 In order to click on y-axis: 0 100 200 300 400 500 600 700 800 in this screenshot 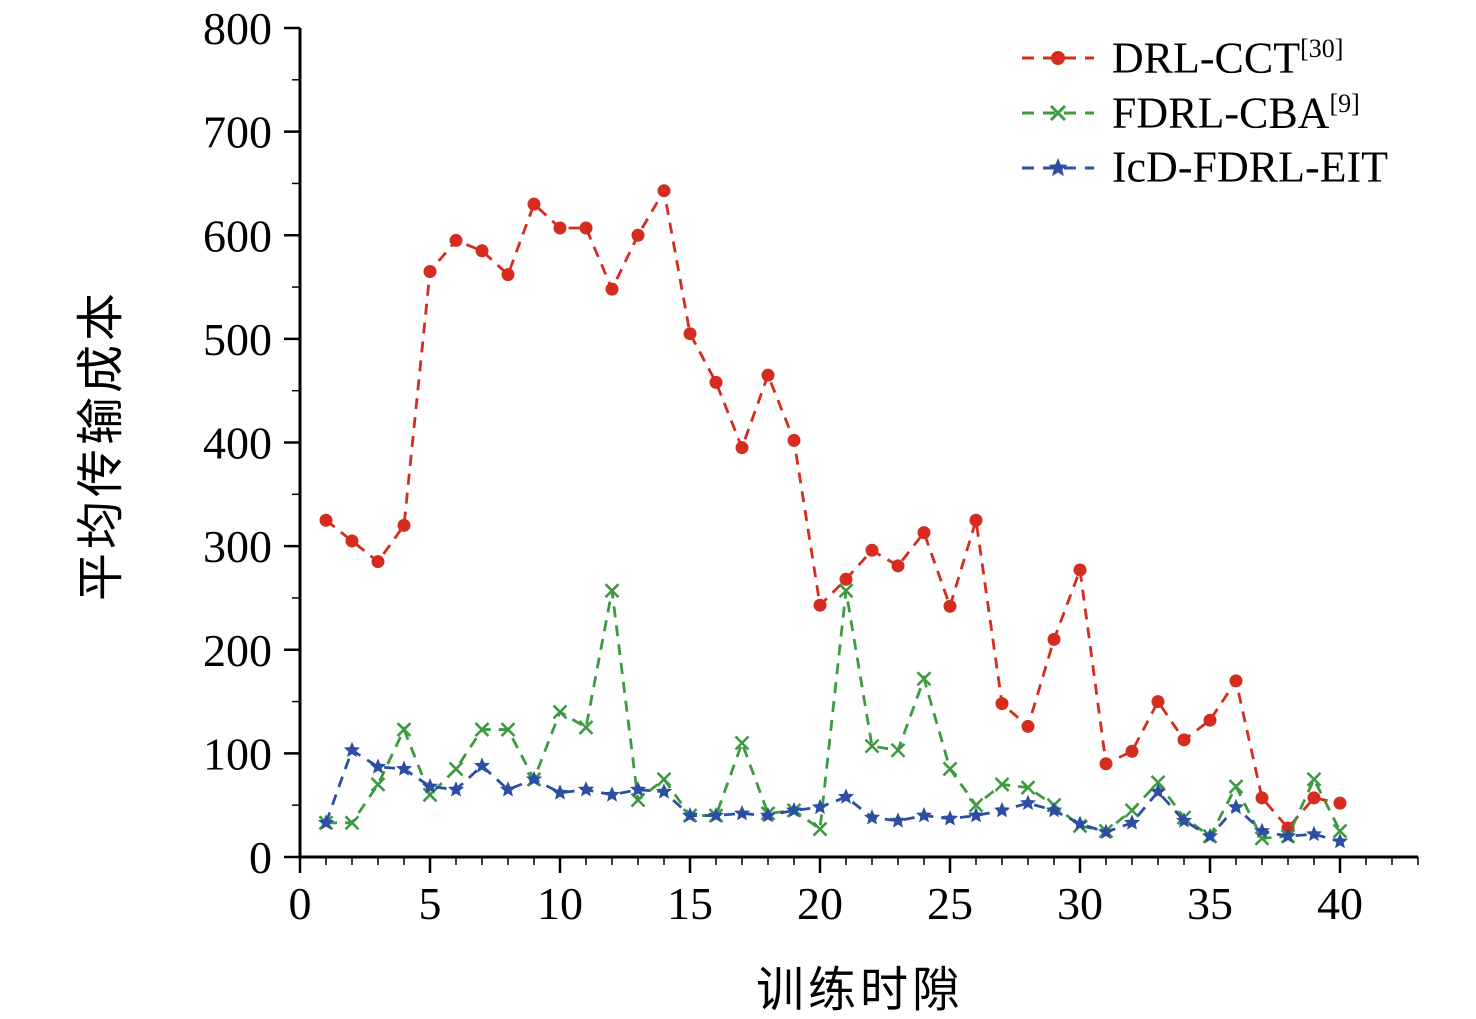, I will do `click(251, 443)`.